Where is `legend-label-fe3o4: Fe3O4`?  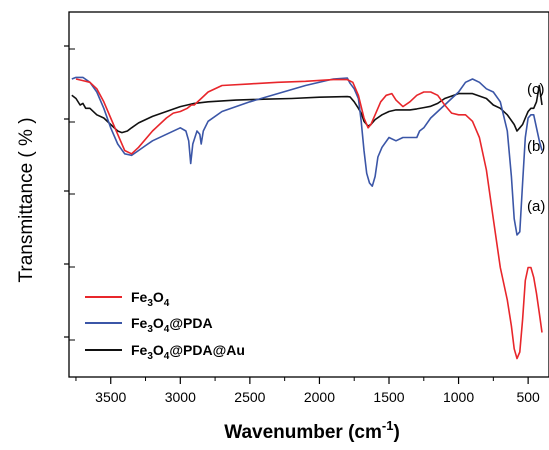 legend-label-fe3o4: Fe3O4 is located at coordinates (150, 299).